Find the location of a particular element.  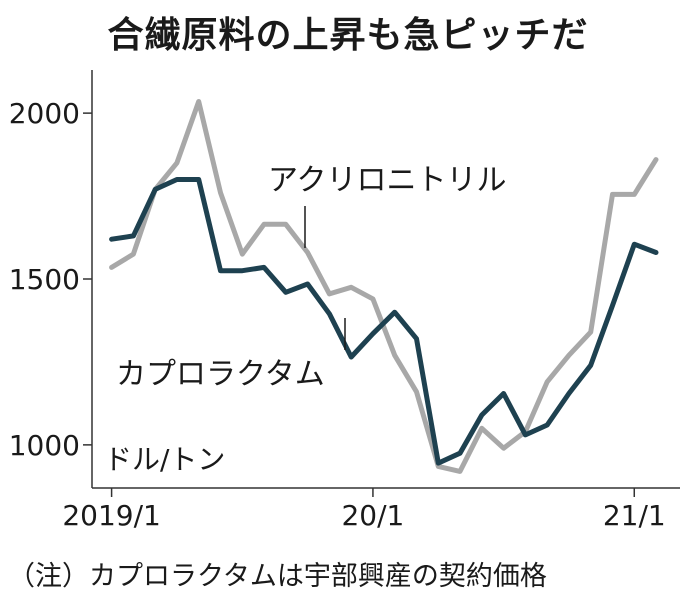

series-label-caprolactam: カプロラクタム is located at coordinates (220, 374).